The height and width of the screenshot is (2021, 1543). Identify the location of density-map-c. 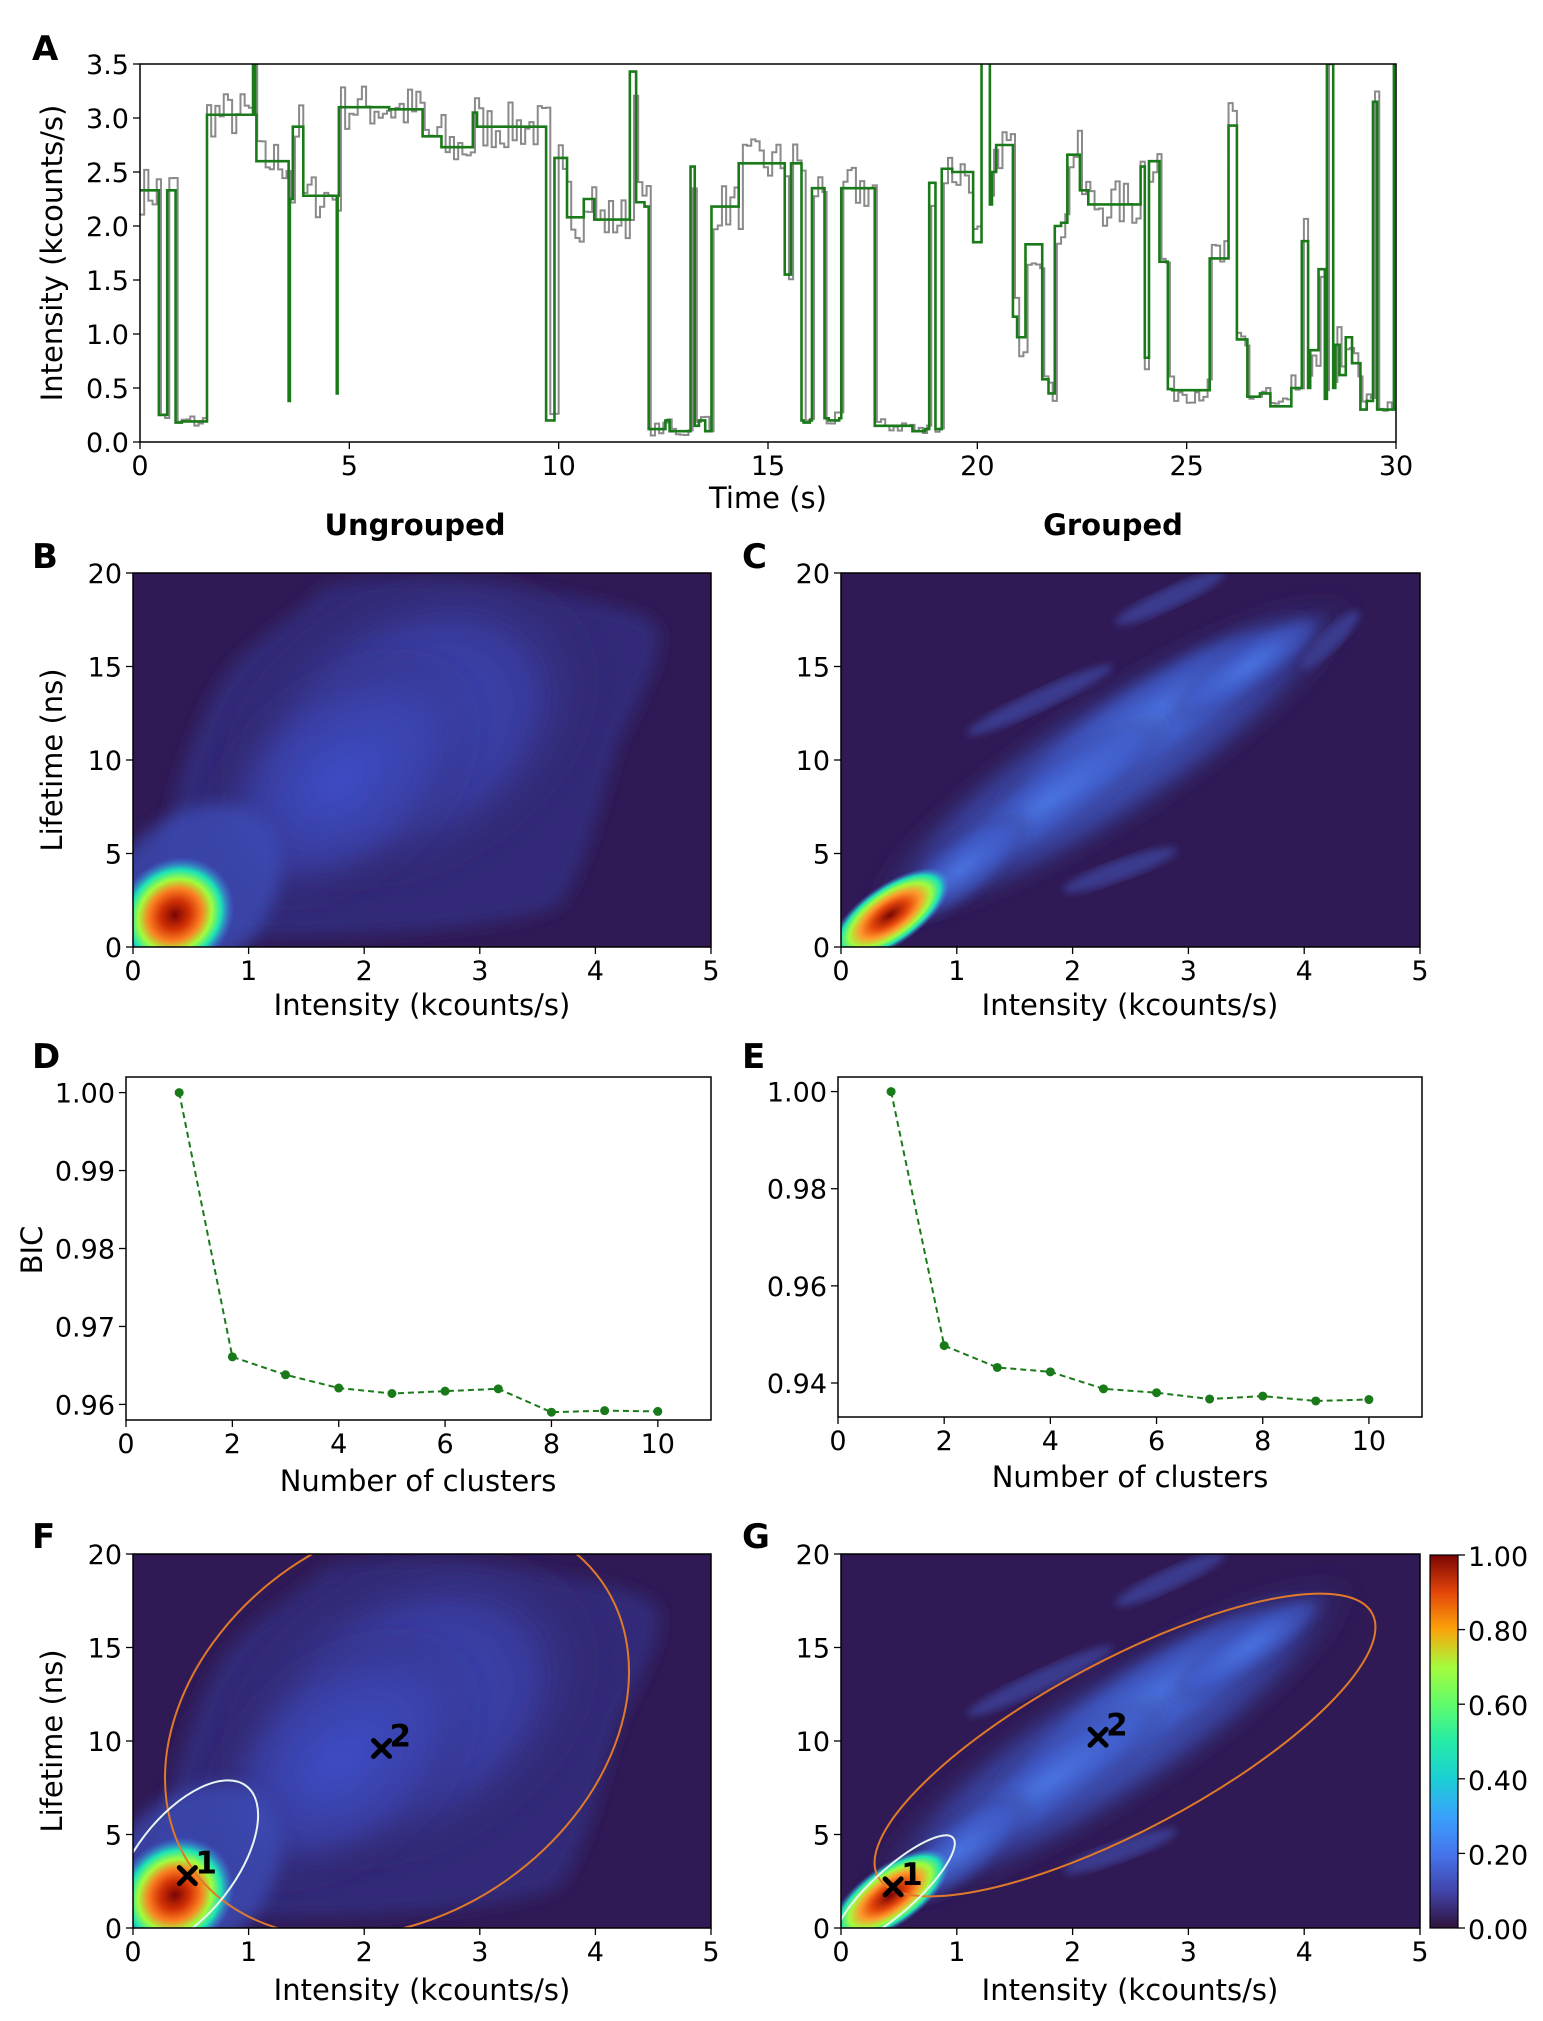
(1130, 760).